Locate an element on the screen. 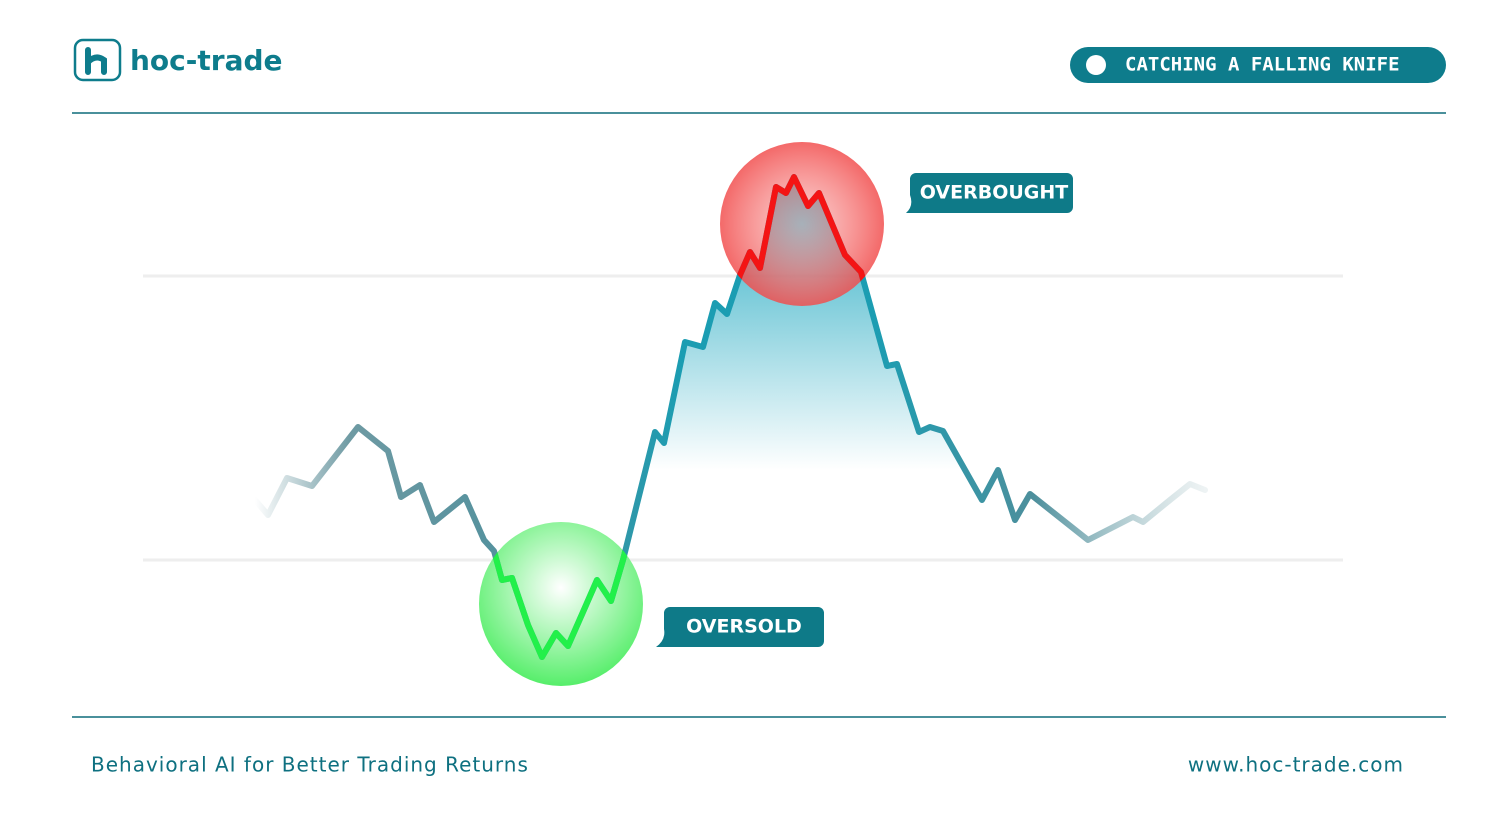 The height and width of the screenshot is (837, 1488). oversold-circle is located at coordinates (561, 604).